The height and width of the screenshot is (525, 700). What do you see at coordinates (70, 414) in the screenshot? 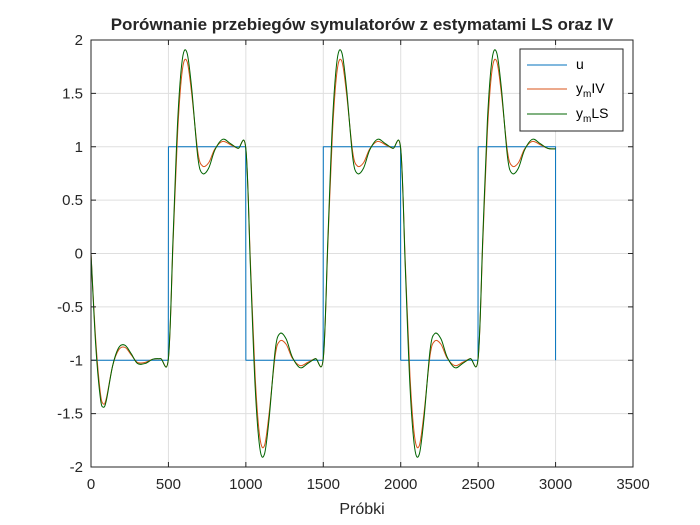
I see `y-tick-label: -1.5` at bounding box center [70, 414].